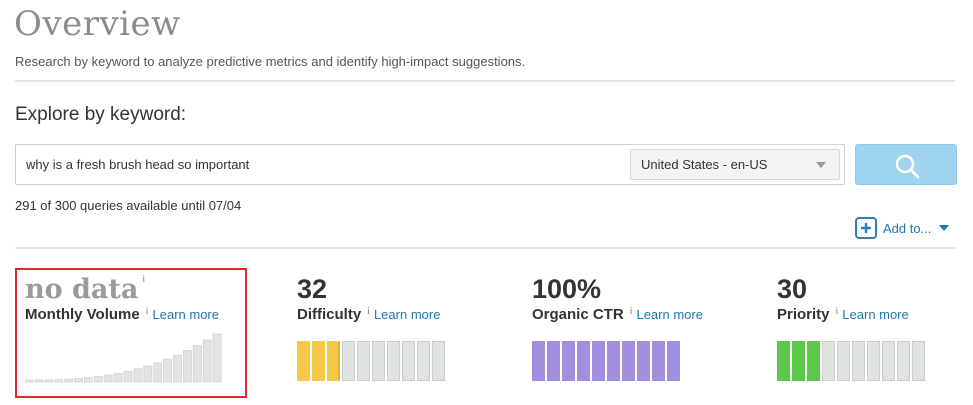  What do you see at coordinates (792, 289) in the screenshot?
I see `metric-value: 30` at bounding box center [792, 289].